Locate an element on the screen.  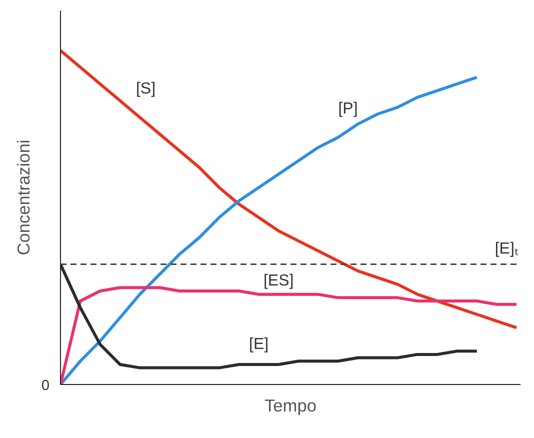
series-label: [S] is located at coordinates (146, 89).